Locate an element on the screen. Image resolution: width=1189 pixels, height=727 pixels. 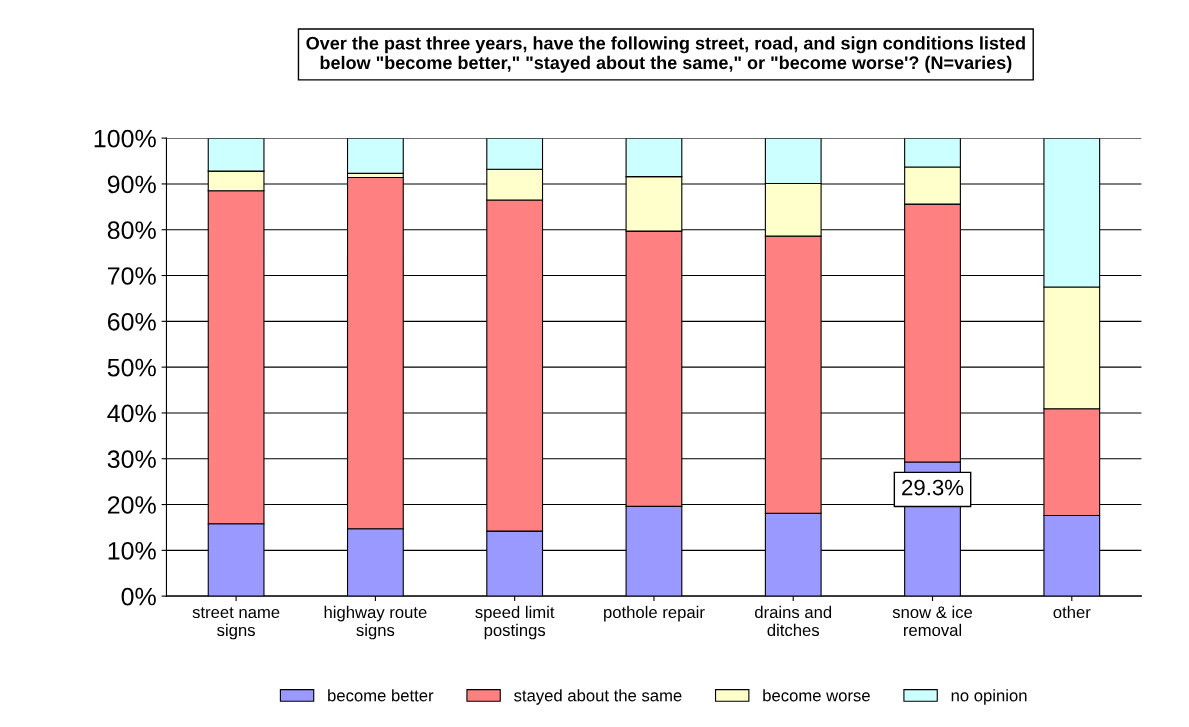
legend-label: become better is located at coordinates (381, 695).